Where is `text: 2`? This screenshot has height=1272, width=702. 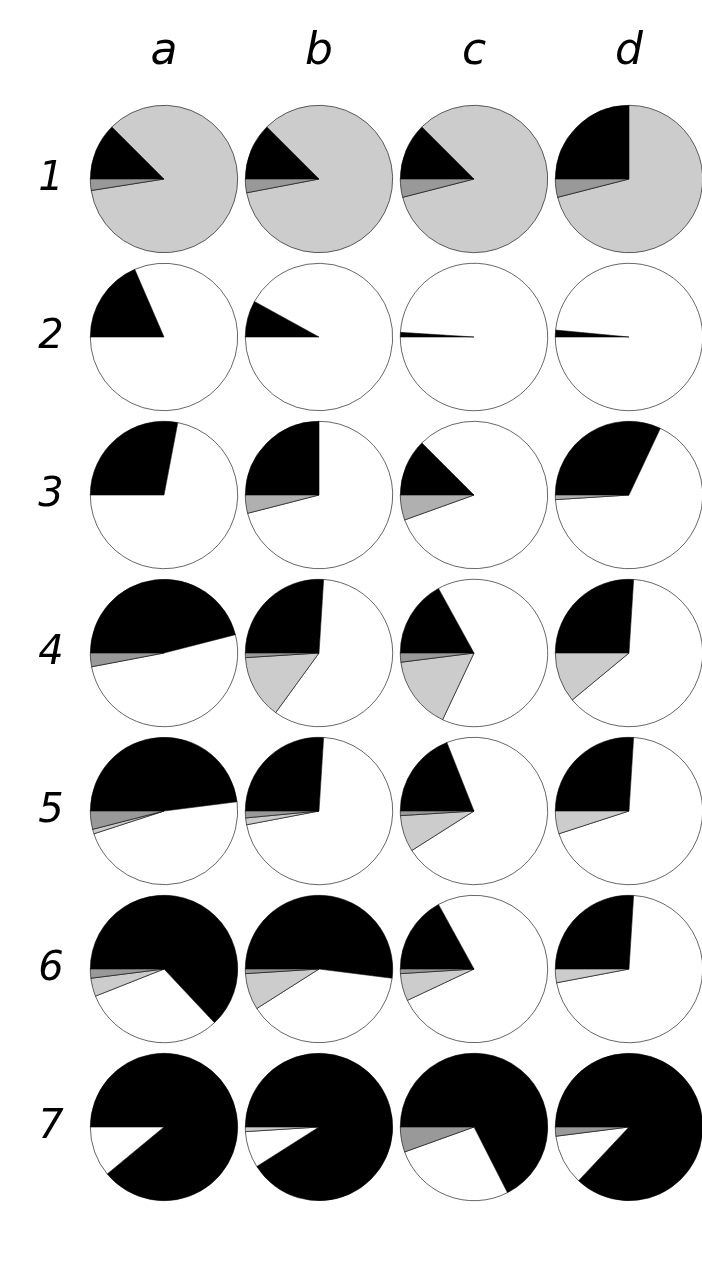 text: 2 is located at coordinates (51, 334).